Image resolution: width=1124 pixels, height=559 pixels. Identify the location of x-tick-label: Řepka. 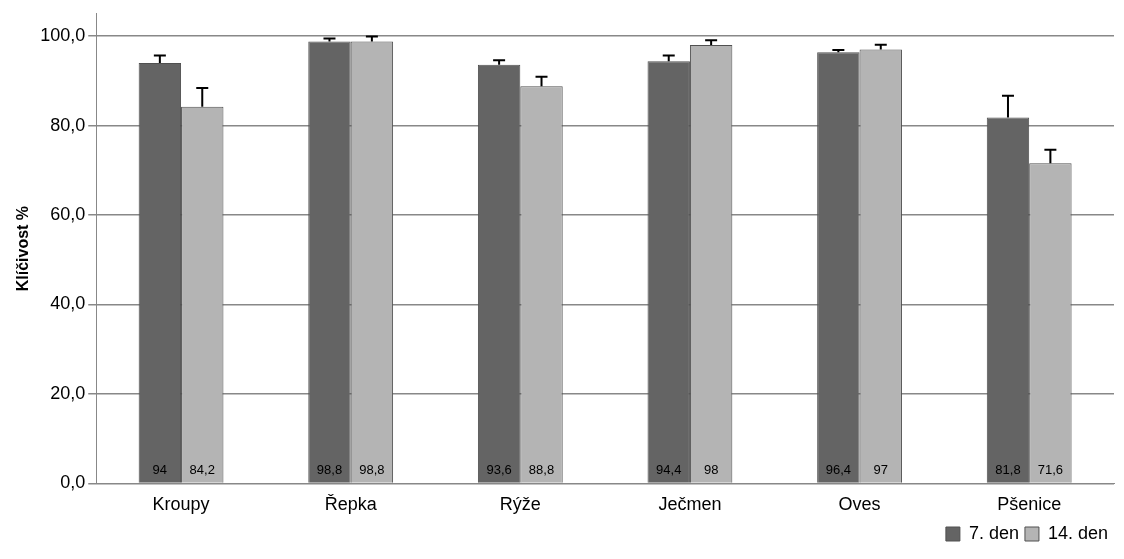
(351, 504).